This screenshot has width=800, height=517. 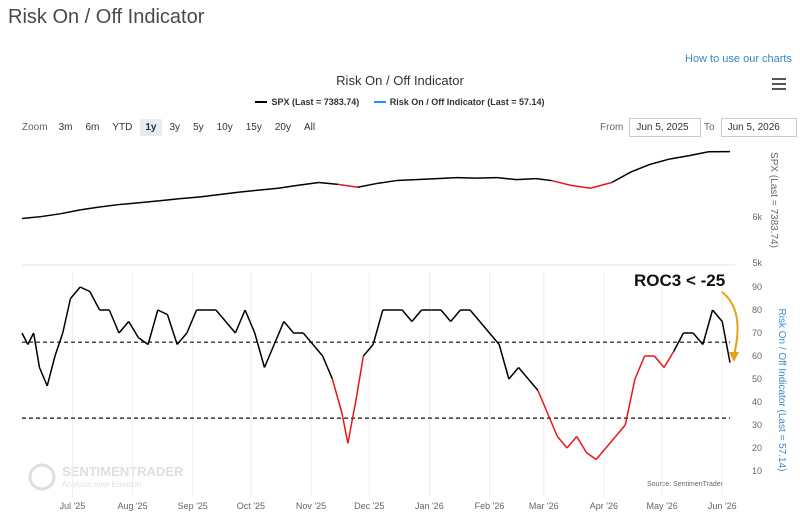 What do you see at coordinates (310, 127) in the screenshot?
I see `zoom-all-button: All` at bounding box center [310, 127].